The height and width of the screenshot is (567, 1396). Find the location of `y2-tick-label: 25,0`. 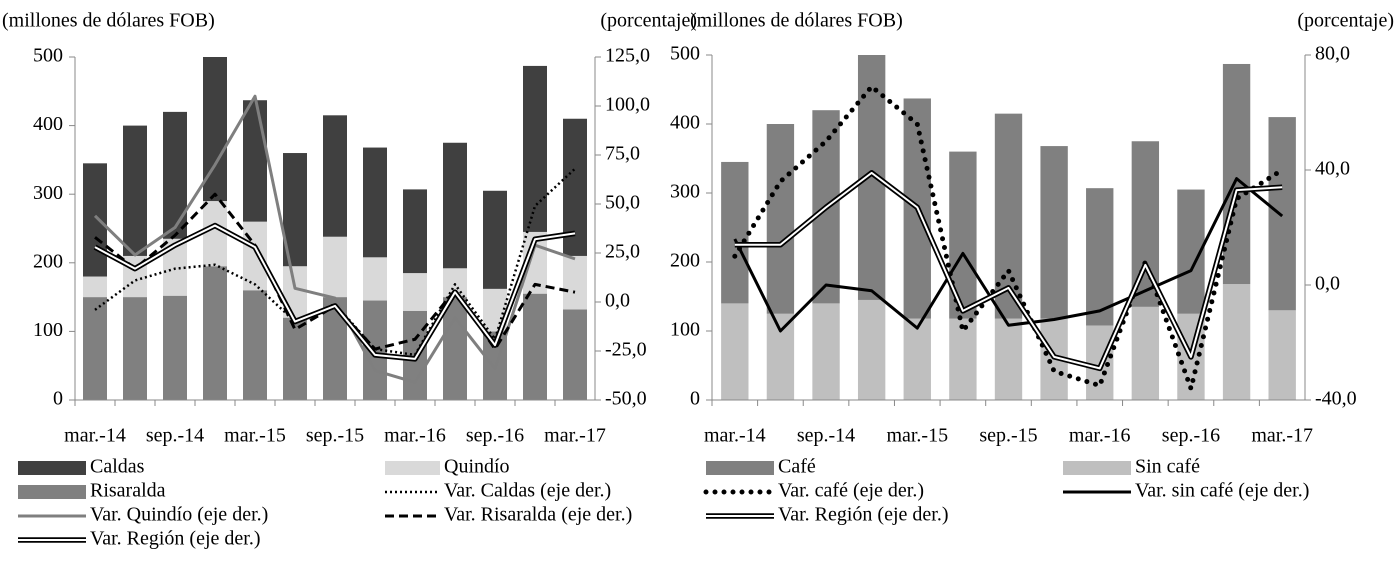

y2-tick-label: 25,0 is located at coordinates (622, 252).